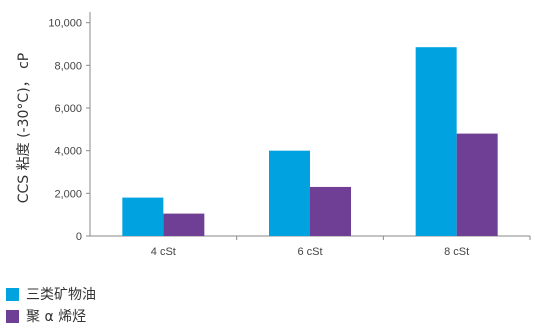 The image size is (535, 328). Describe the element at coordinates (68, 194) in the screenshot. I see `y-tick-label: 2,000` at that location.